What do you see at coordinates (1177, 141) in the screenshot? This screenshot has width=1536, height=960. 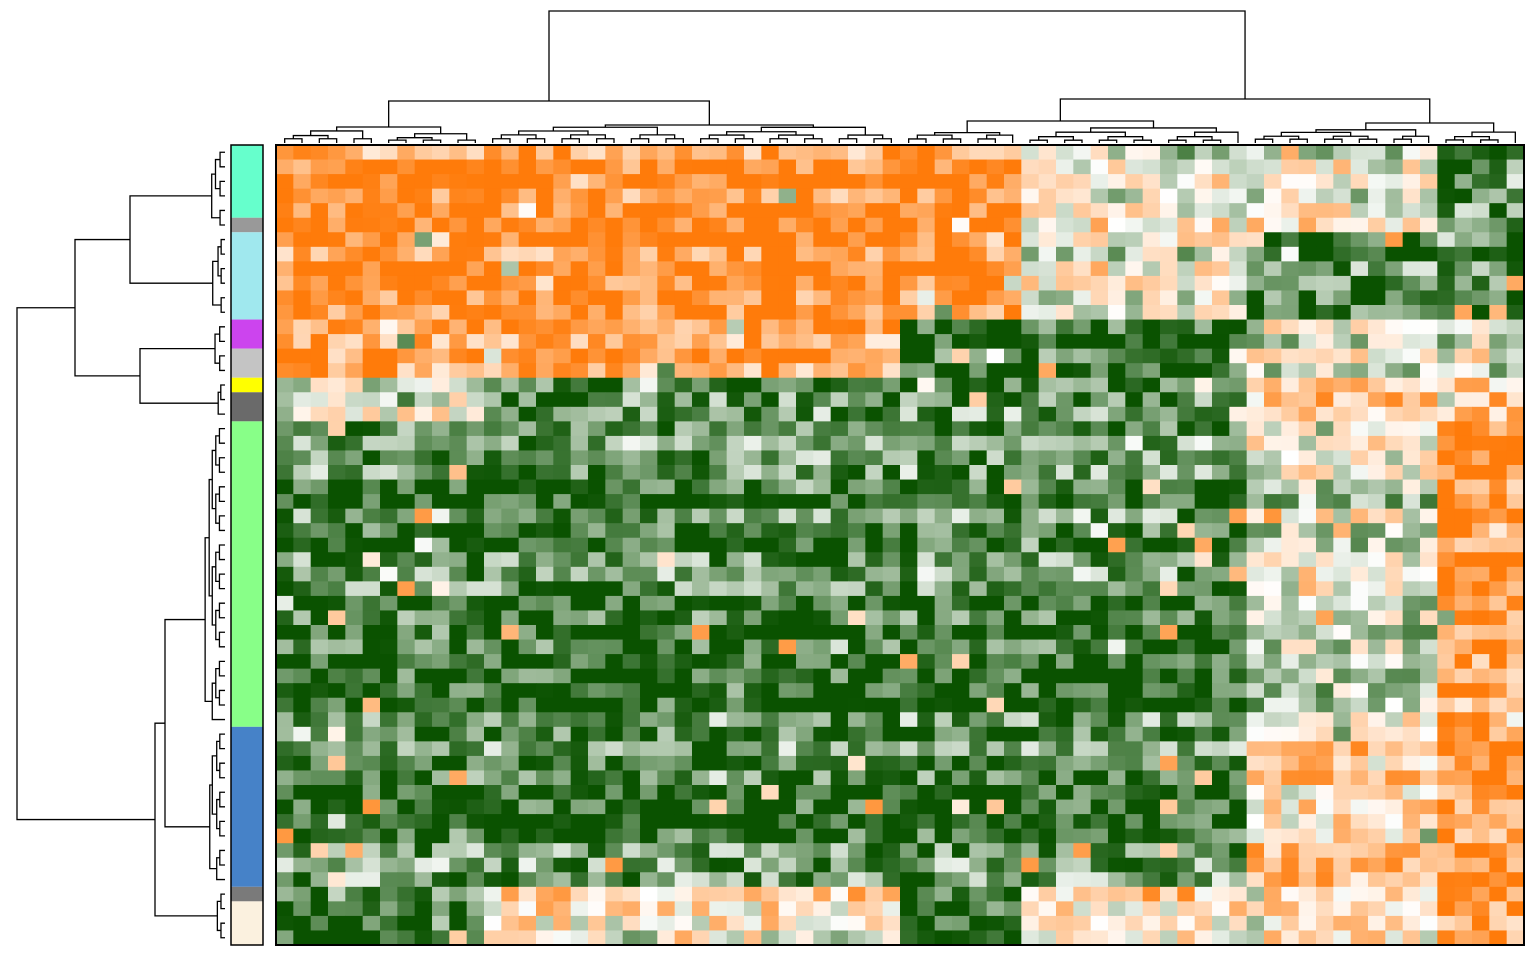 I see `column-dendrogram-branch` at bounding box center [1177, 141].